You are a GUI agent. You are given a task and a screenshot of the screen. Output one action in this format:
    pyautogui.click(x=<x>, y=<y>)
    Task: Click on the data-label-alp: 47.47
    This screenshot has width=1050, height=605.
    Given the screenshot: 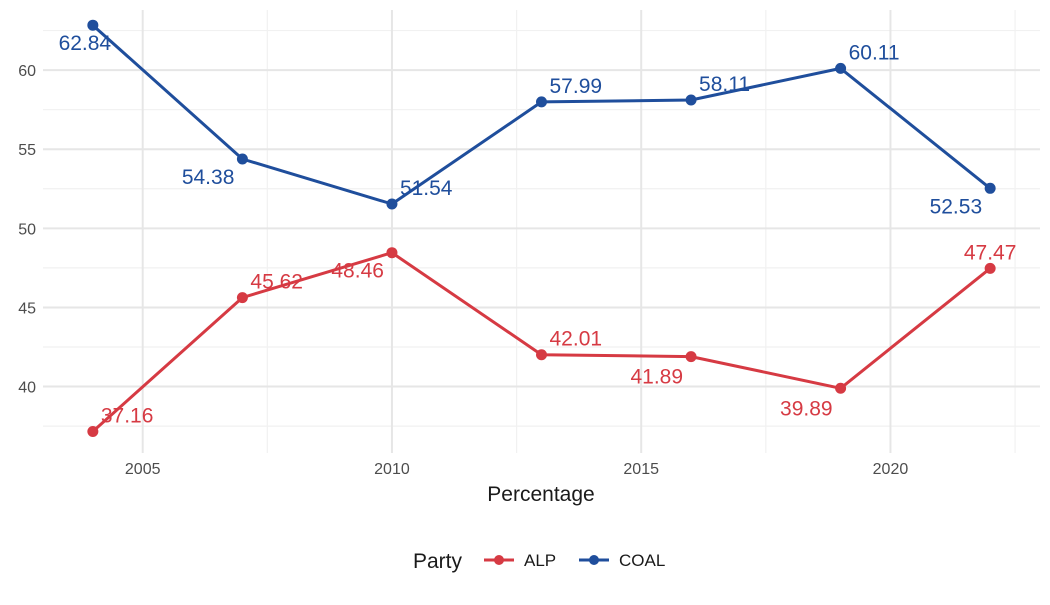 What is the action you would take?
    pyautogui.click(x=990, y=252)
    